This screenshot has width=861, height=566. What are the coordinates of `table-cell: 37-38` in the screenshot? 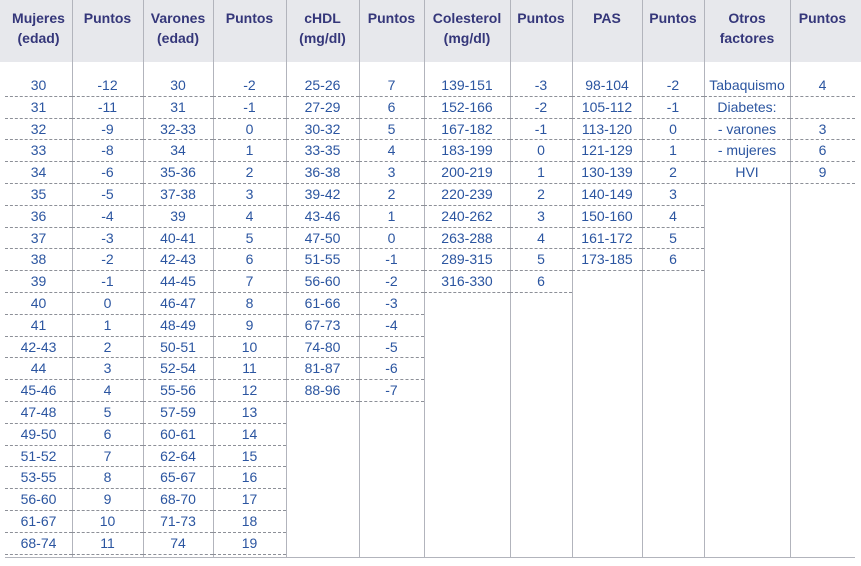 It's located at (178, 194).